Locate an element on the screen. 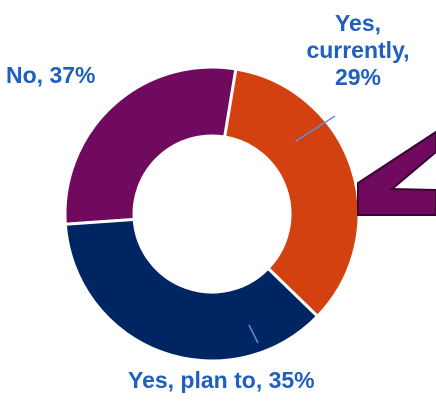 The height and width of the screenshot is (404, 436). leader-line-yes-currently is located at coordinates (315, 128).